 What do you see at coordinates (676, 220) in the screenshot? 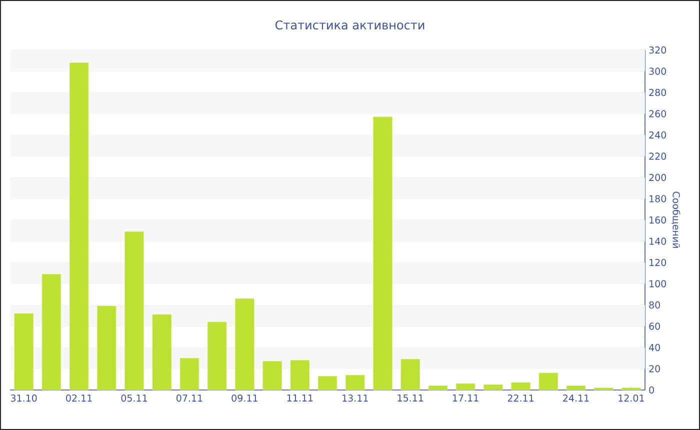
I see `y-axis-title: Сообщений` at bounding box center [676, 220].